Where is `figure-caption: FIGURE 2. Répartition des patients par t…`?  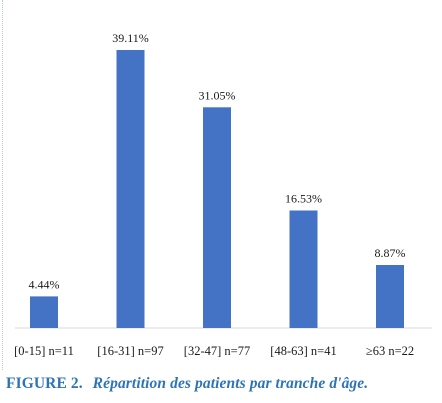
figure-caption: FIGURE 2. Répartition des patients par t… is located at coordinates (187, 384).